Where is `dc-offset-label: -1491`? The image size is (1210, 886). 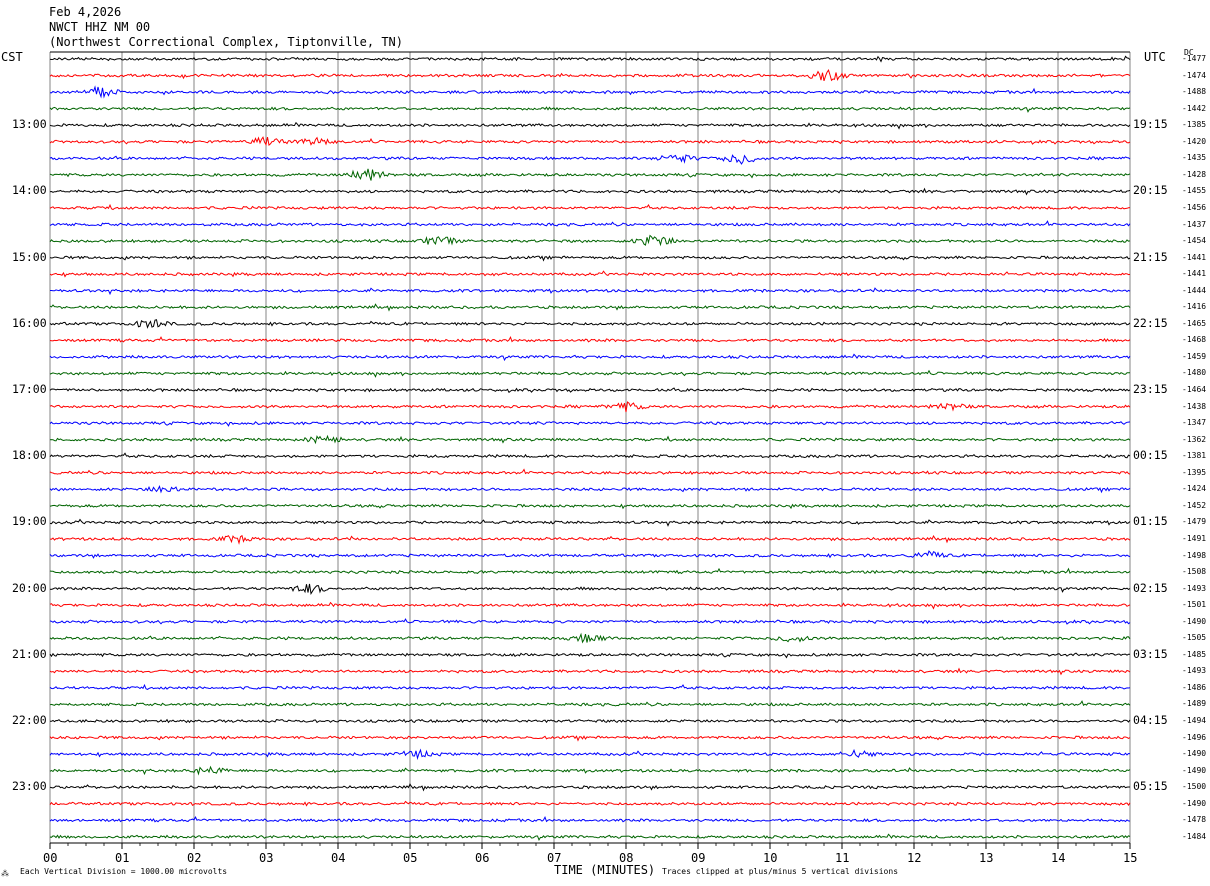 dc-offset-label: -1491 is located at coordinates (1194, 538).